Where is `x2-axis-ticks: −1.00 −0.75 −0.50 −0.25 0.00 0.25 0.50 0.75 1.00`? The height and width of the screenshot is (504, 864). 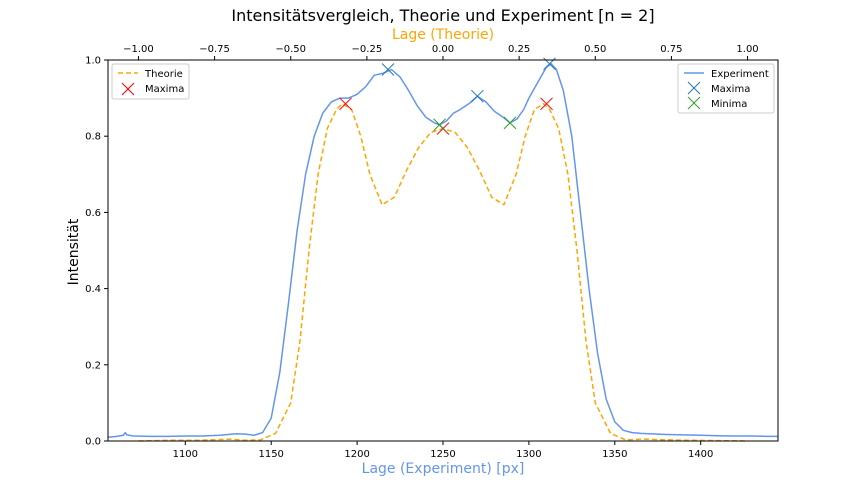 x2-axis-ticks: −1.00 −0.75 −0.50 −0.25 0.00 0.25 0.50 0.75 1.00 is located at coordinates (441, 52).